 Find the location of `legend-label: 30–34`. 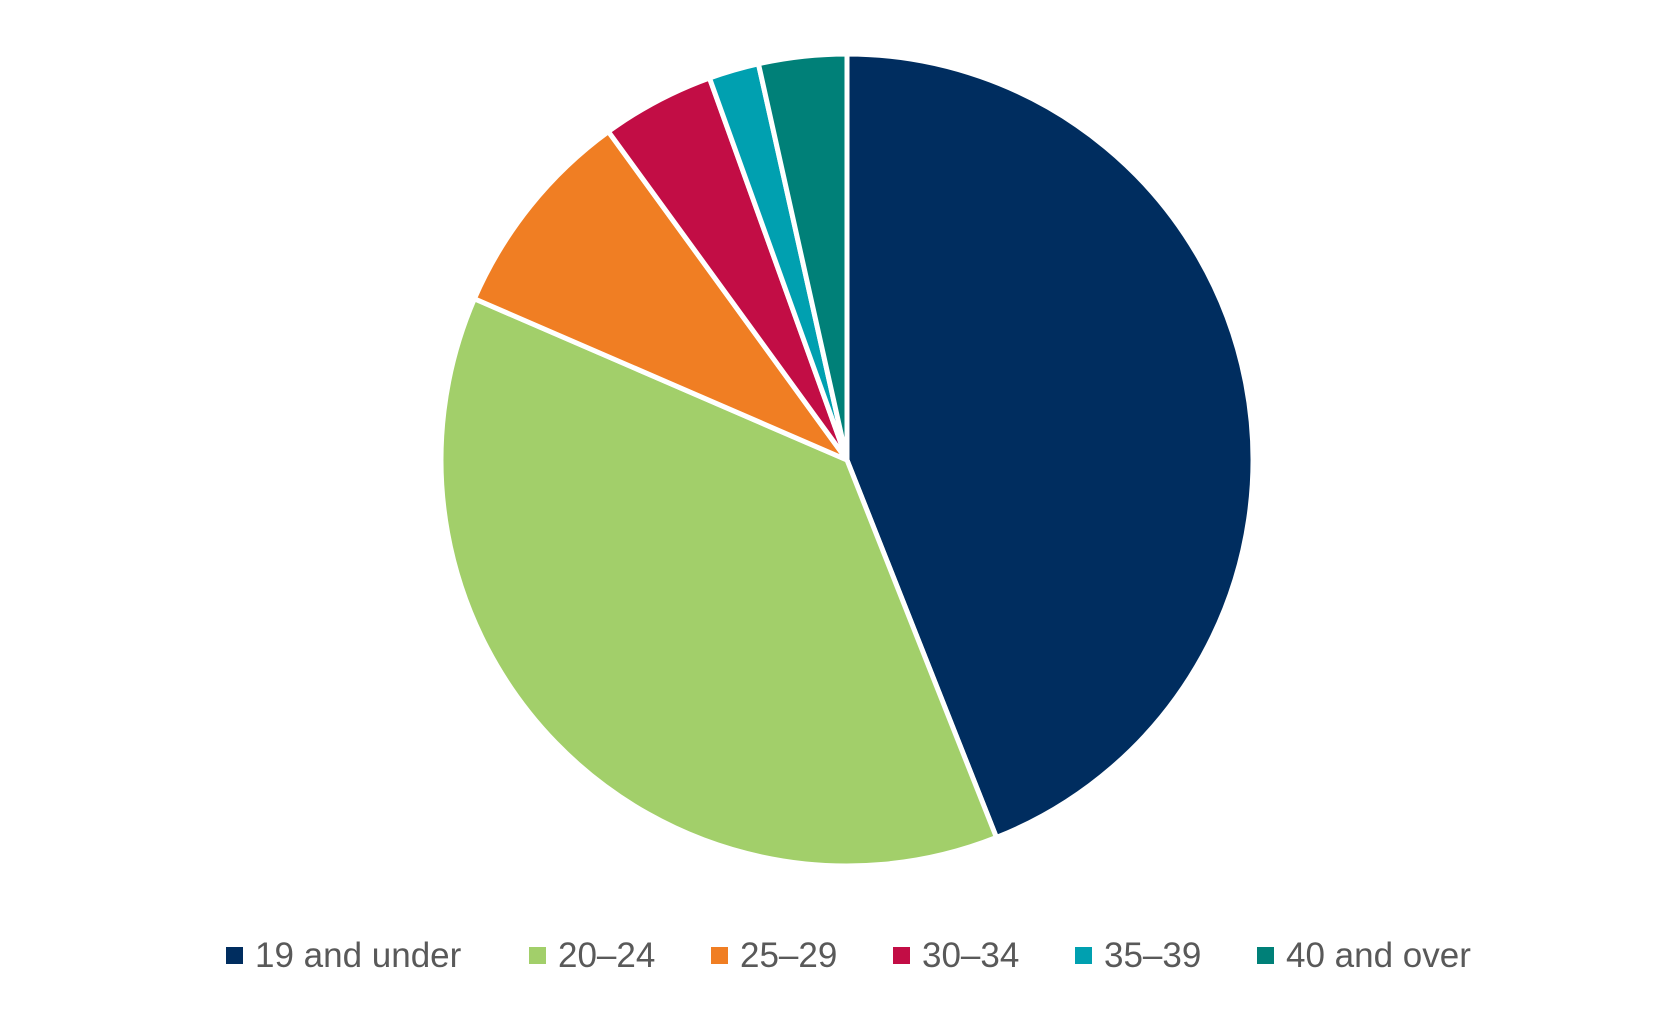

legend-label: 30–34 is located at coordinates (970, 955).